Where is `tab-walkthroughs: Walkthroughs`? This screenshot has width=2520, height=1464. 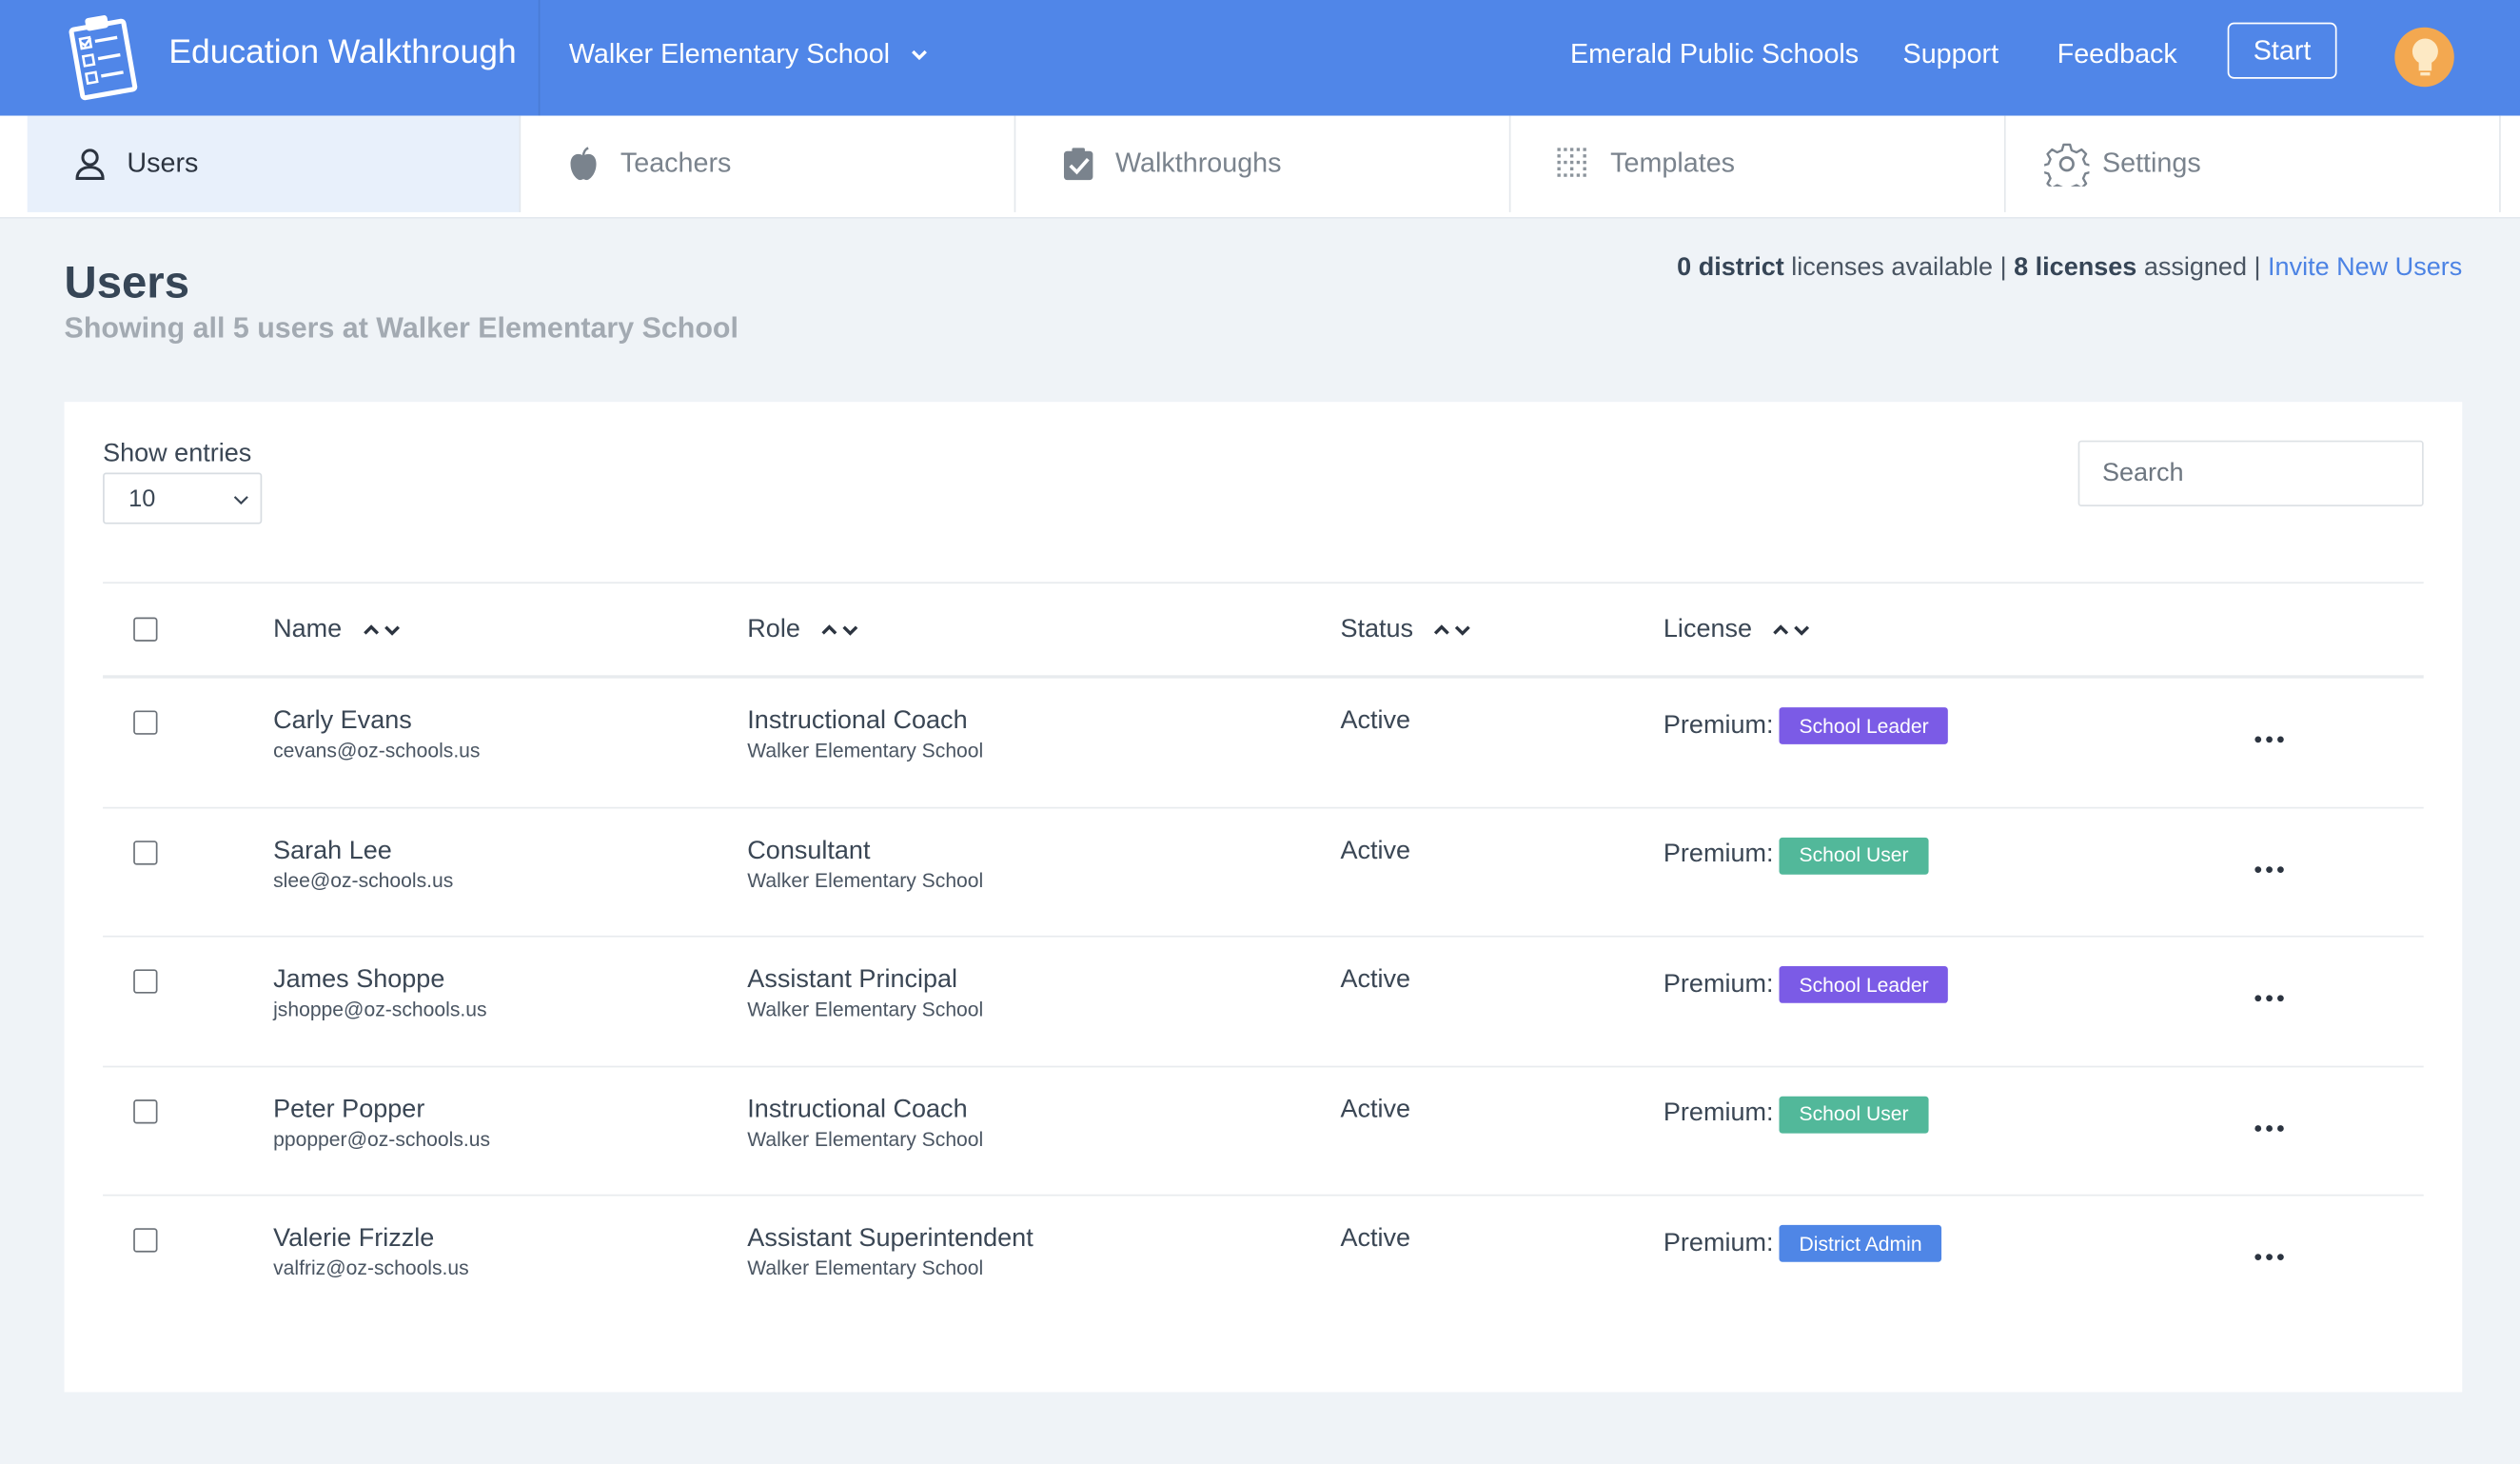
tab-walkthroughs: Walkthroughs is located at coordinates (1263, 163).